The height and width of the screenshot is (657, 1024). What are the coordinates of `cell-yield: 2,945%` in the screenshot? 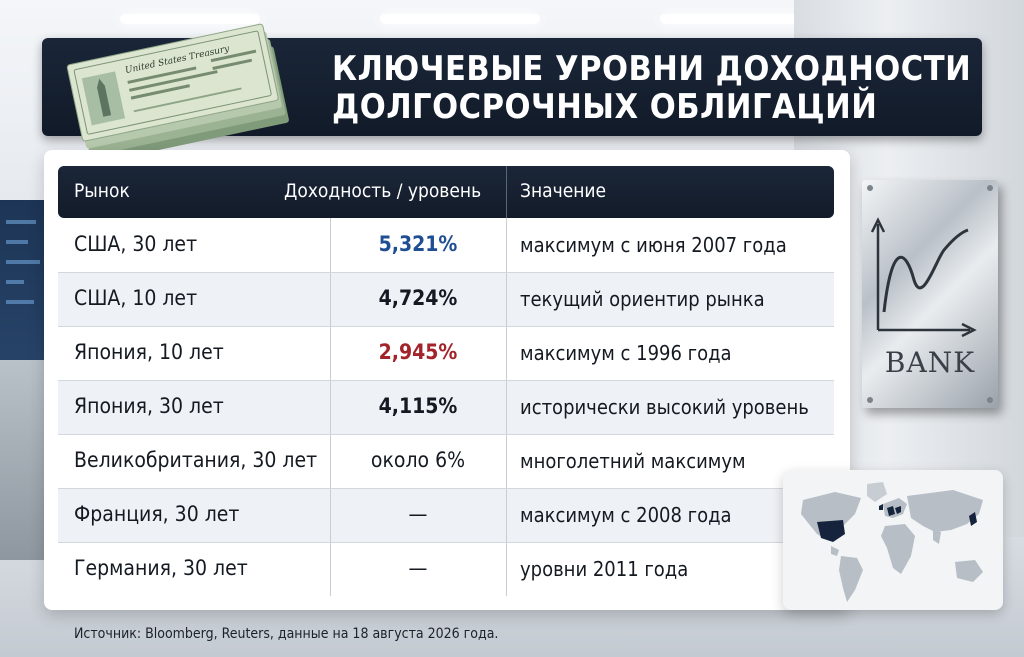 It's located at (418, 352).